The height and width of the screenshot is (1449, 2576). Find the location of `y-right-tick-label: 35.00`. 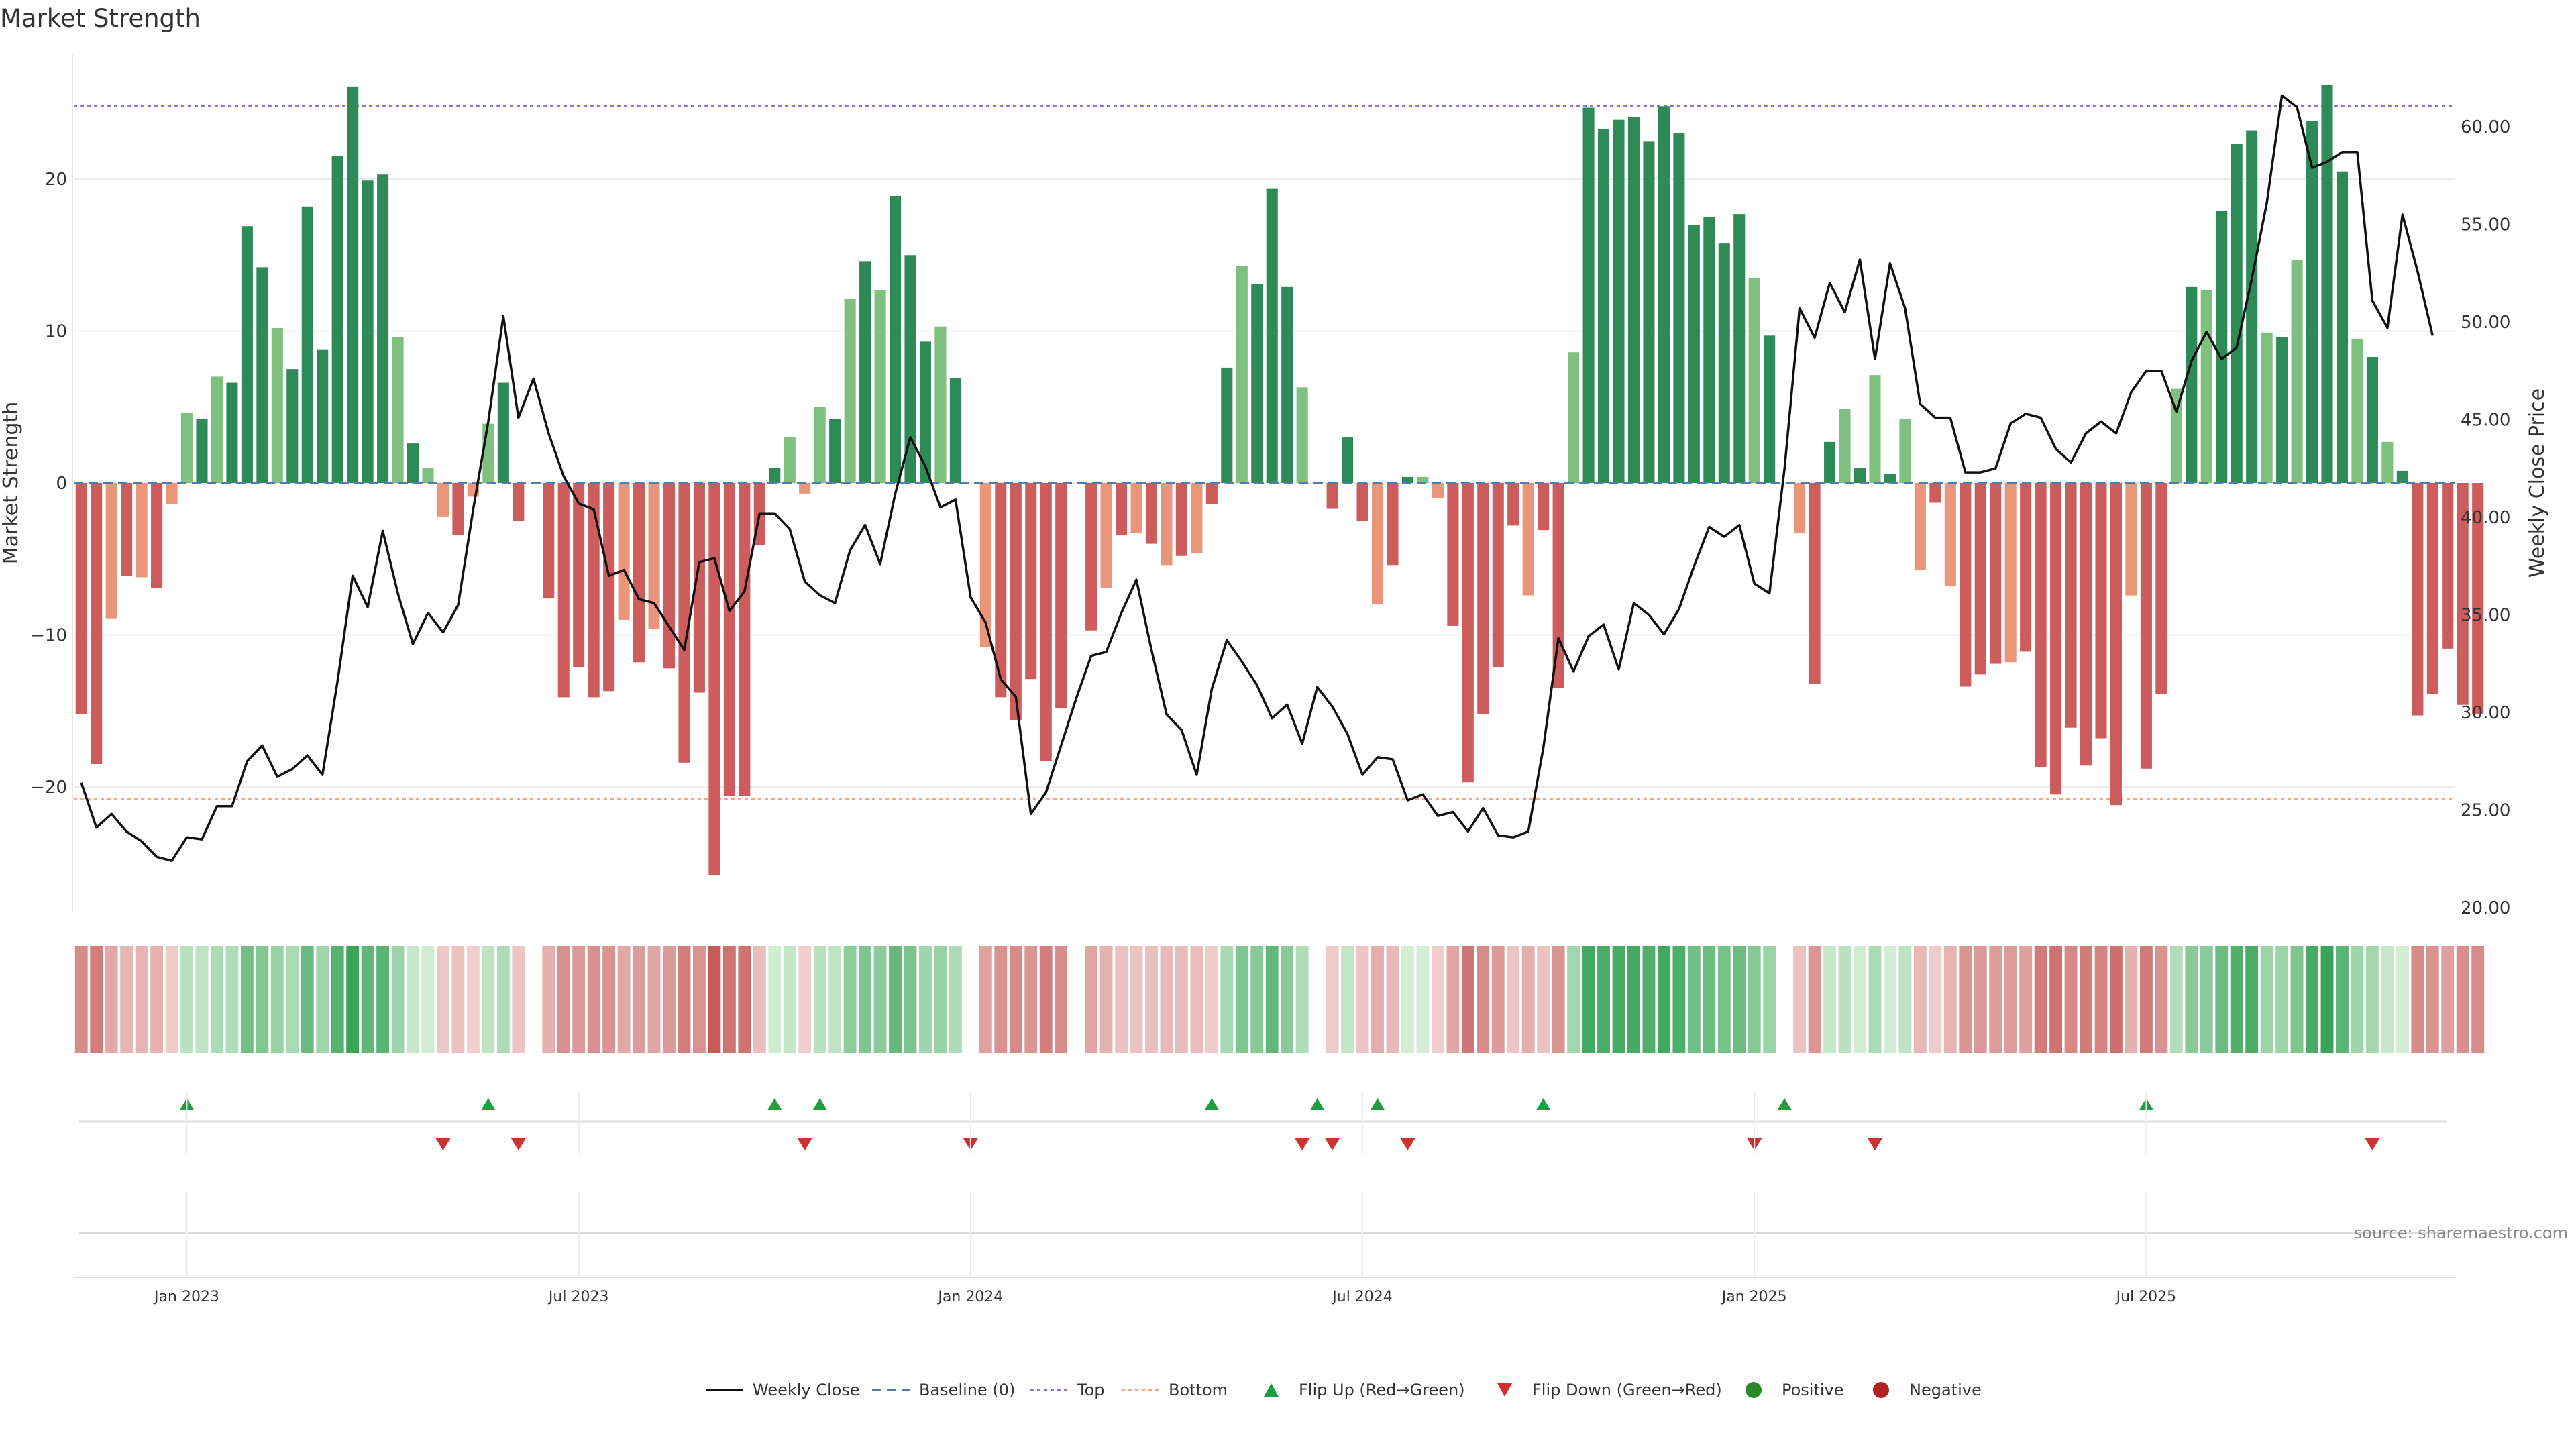

y-right-tick-label: 35.00 is located at coordinates (2485, 616).